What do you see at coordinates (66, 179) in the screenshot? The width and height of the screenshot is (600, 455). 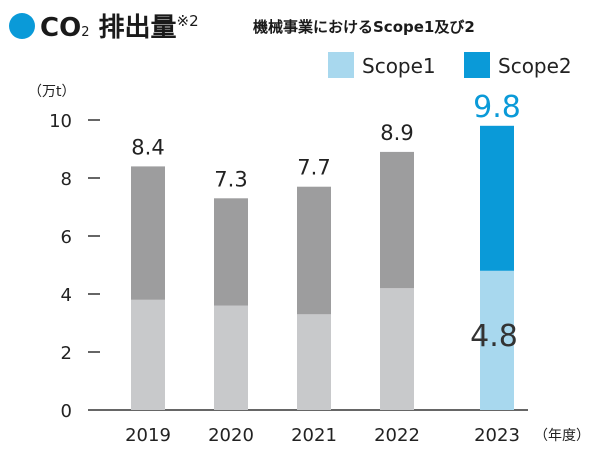 I see `y-tick-label: 8` at bounding box center [66, 179].